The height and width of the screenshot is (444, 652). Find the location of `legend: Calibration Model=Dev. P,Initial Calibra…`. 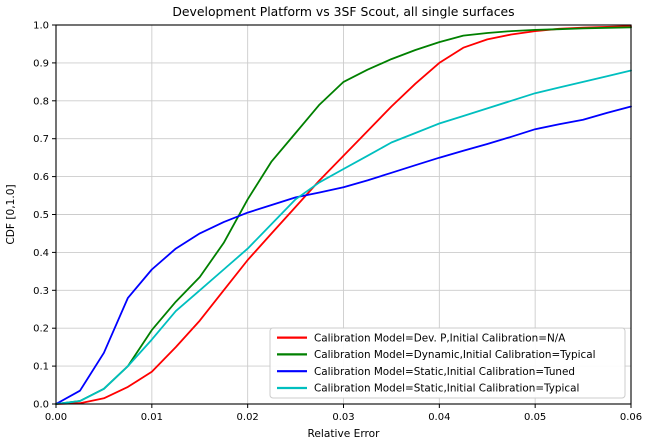

legend: Calibration Model=Dev. P,Initial Calibra… is located at coordinates (447, 363).